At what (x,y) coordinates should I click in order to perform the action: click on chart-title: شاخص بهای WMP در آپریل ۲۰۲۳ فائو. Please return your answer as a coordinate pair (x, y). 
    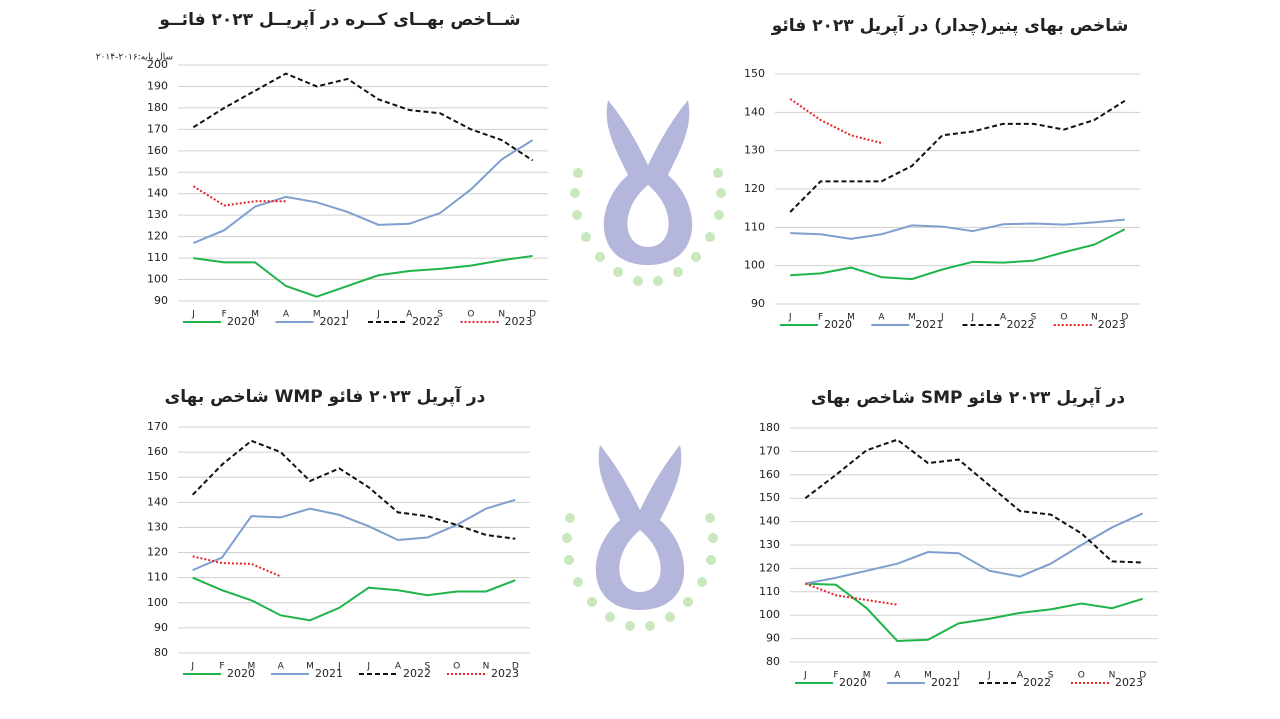
    Looking at the image, I should click on (325, 396).